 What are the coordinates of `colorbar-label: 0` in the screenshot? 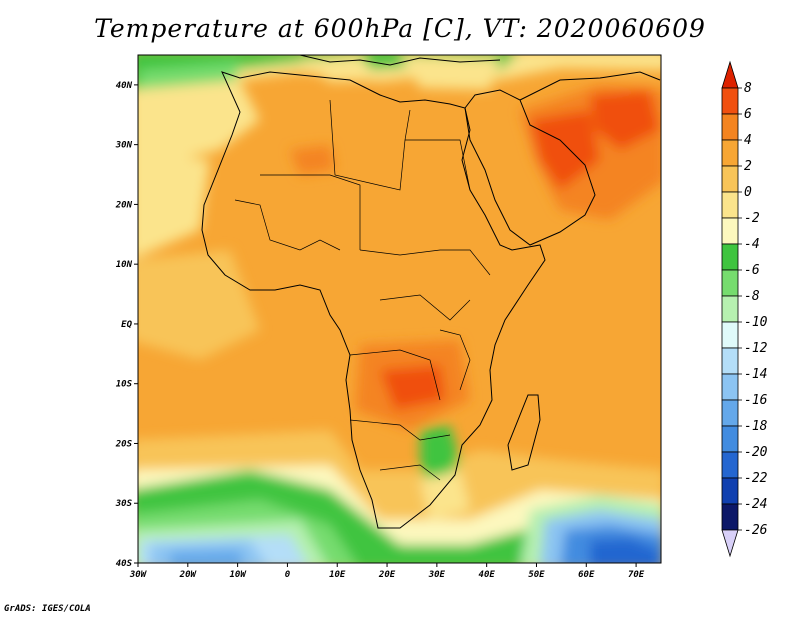 It's located at (748, 192).